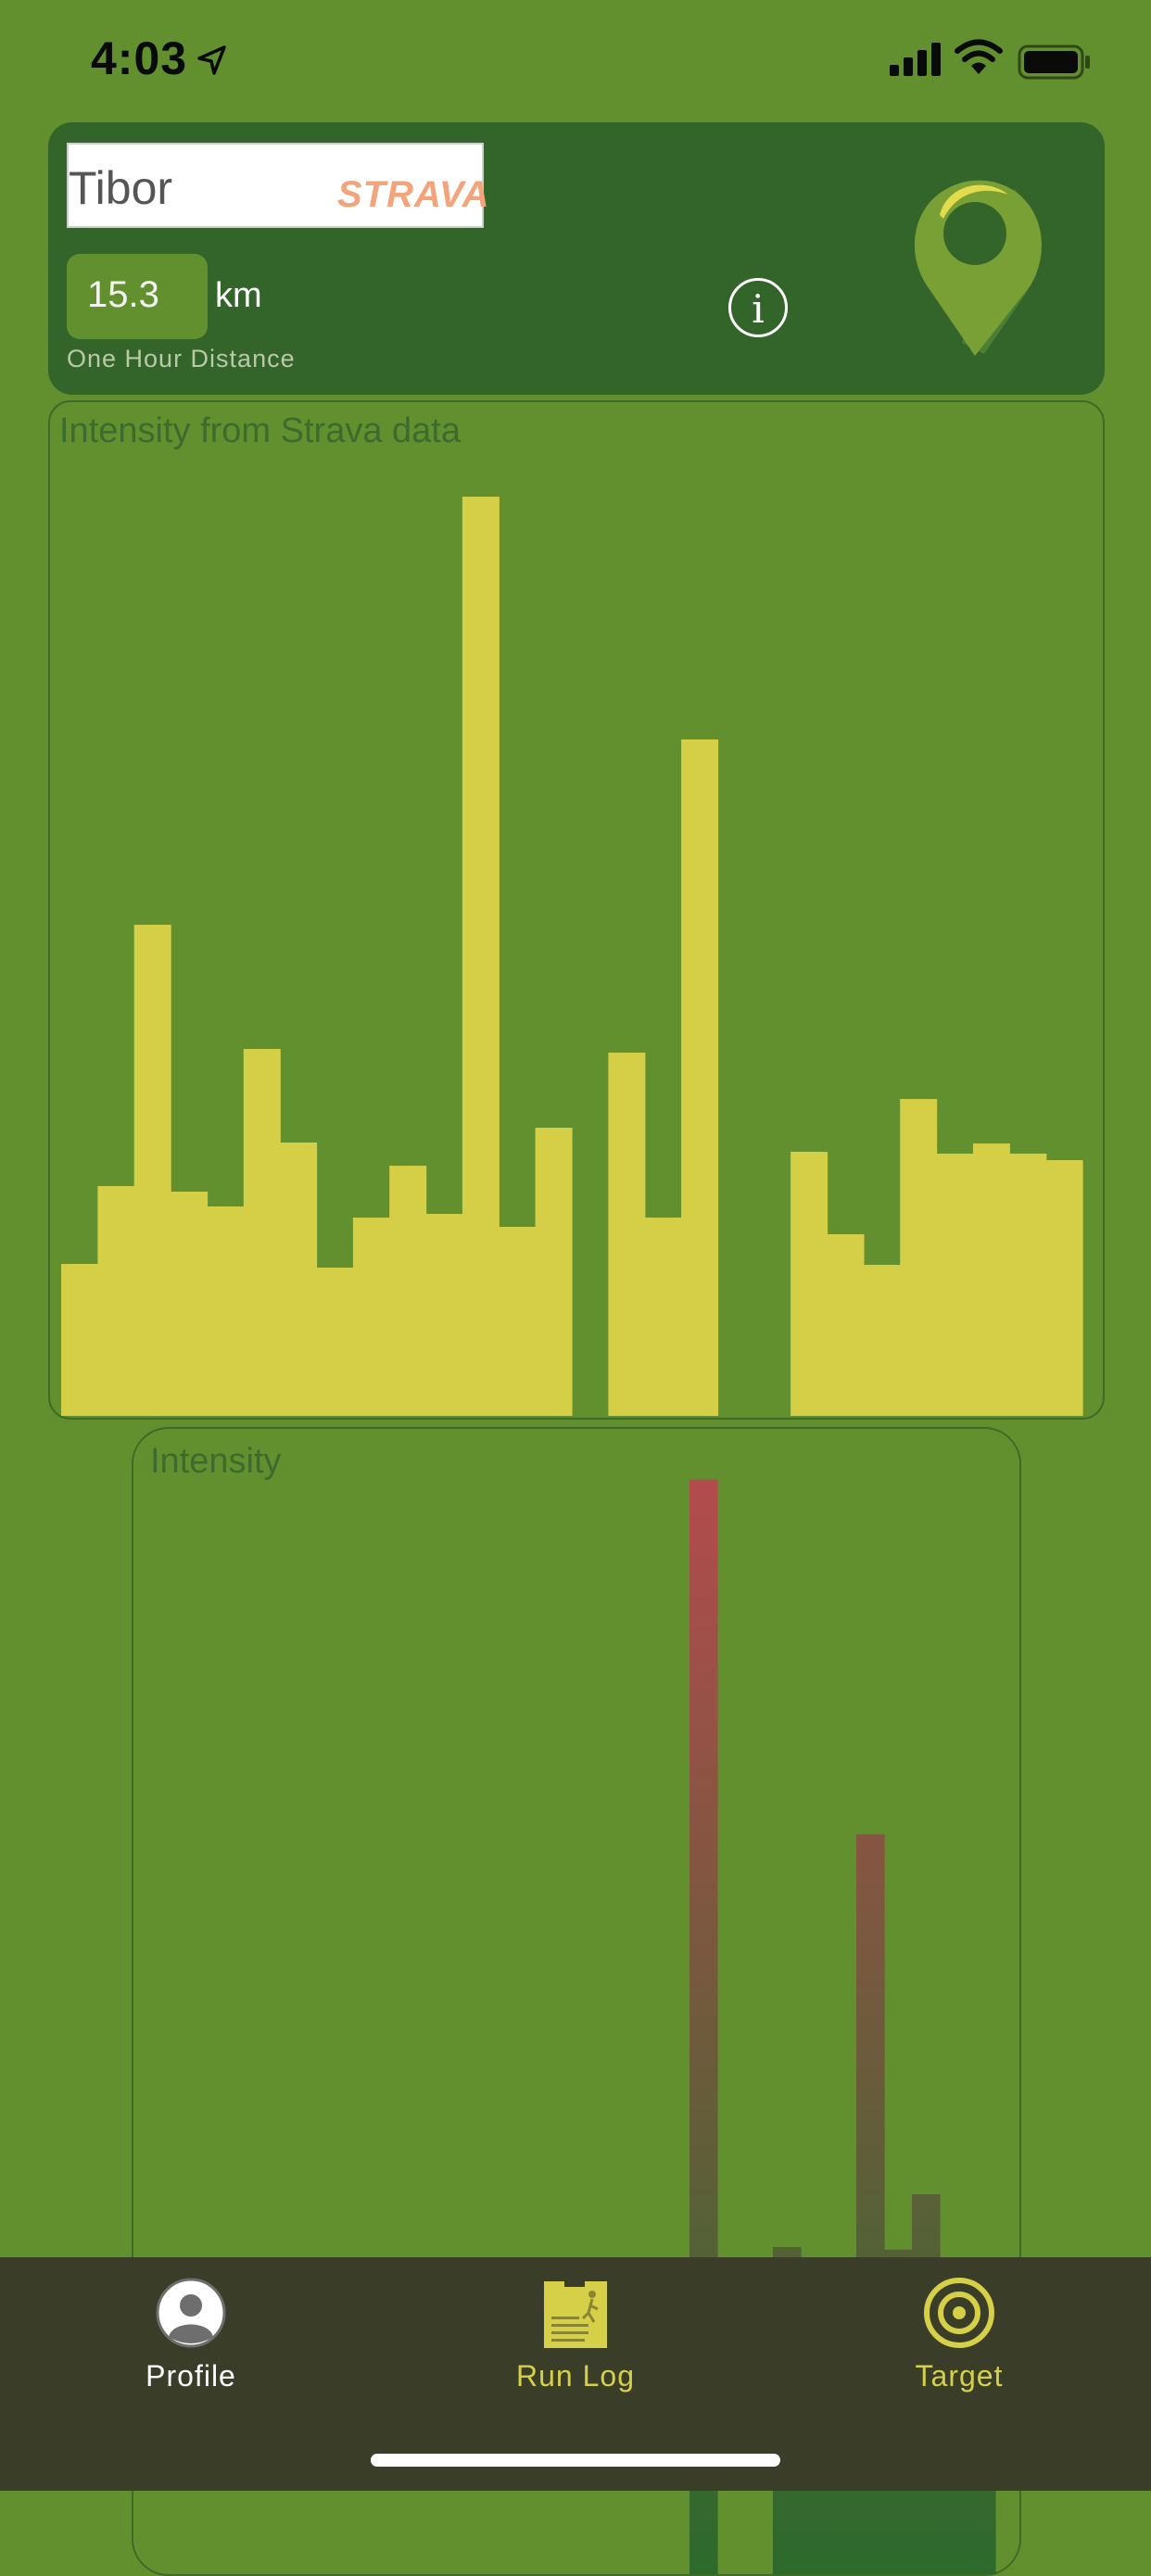  Describe the element at coordinates (191, 2313) in the screenshot. I see `profile-icon` at that location.